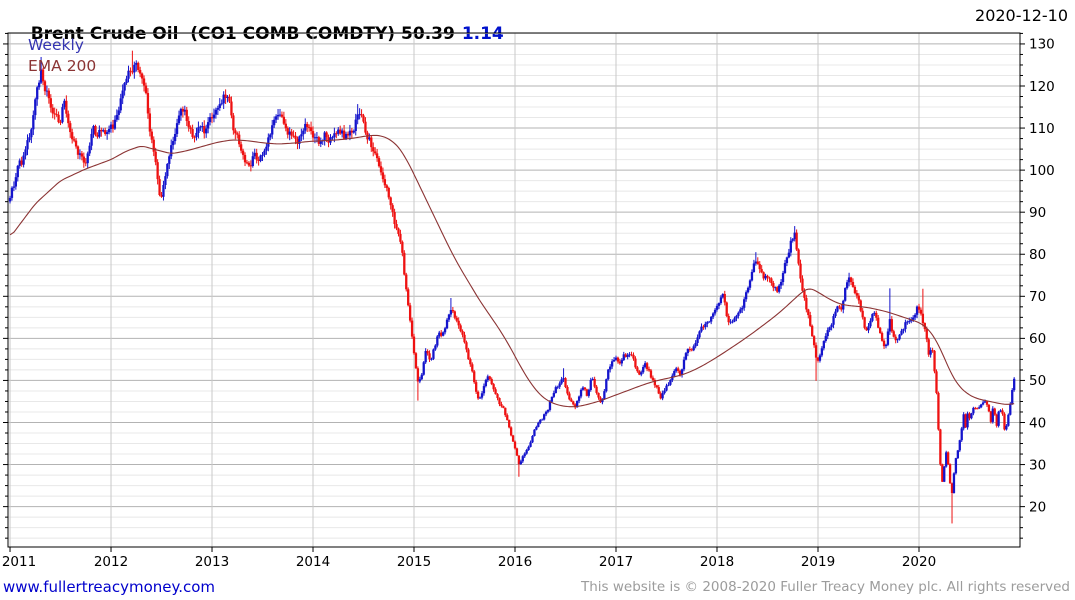 This screenshot has height=600, width=1075. I want to click on y-axis-label: 100, so click(1042, 171).